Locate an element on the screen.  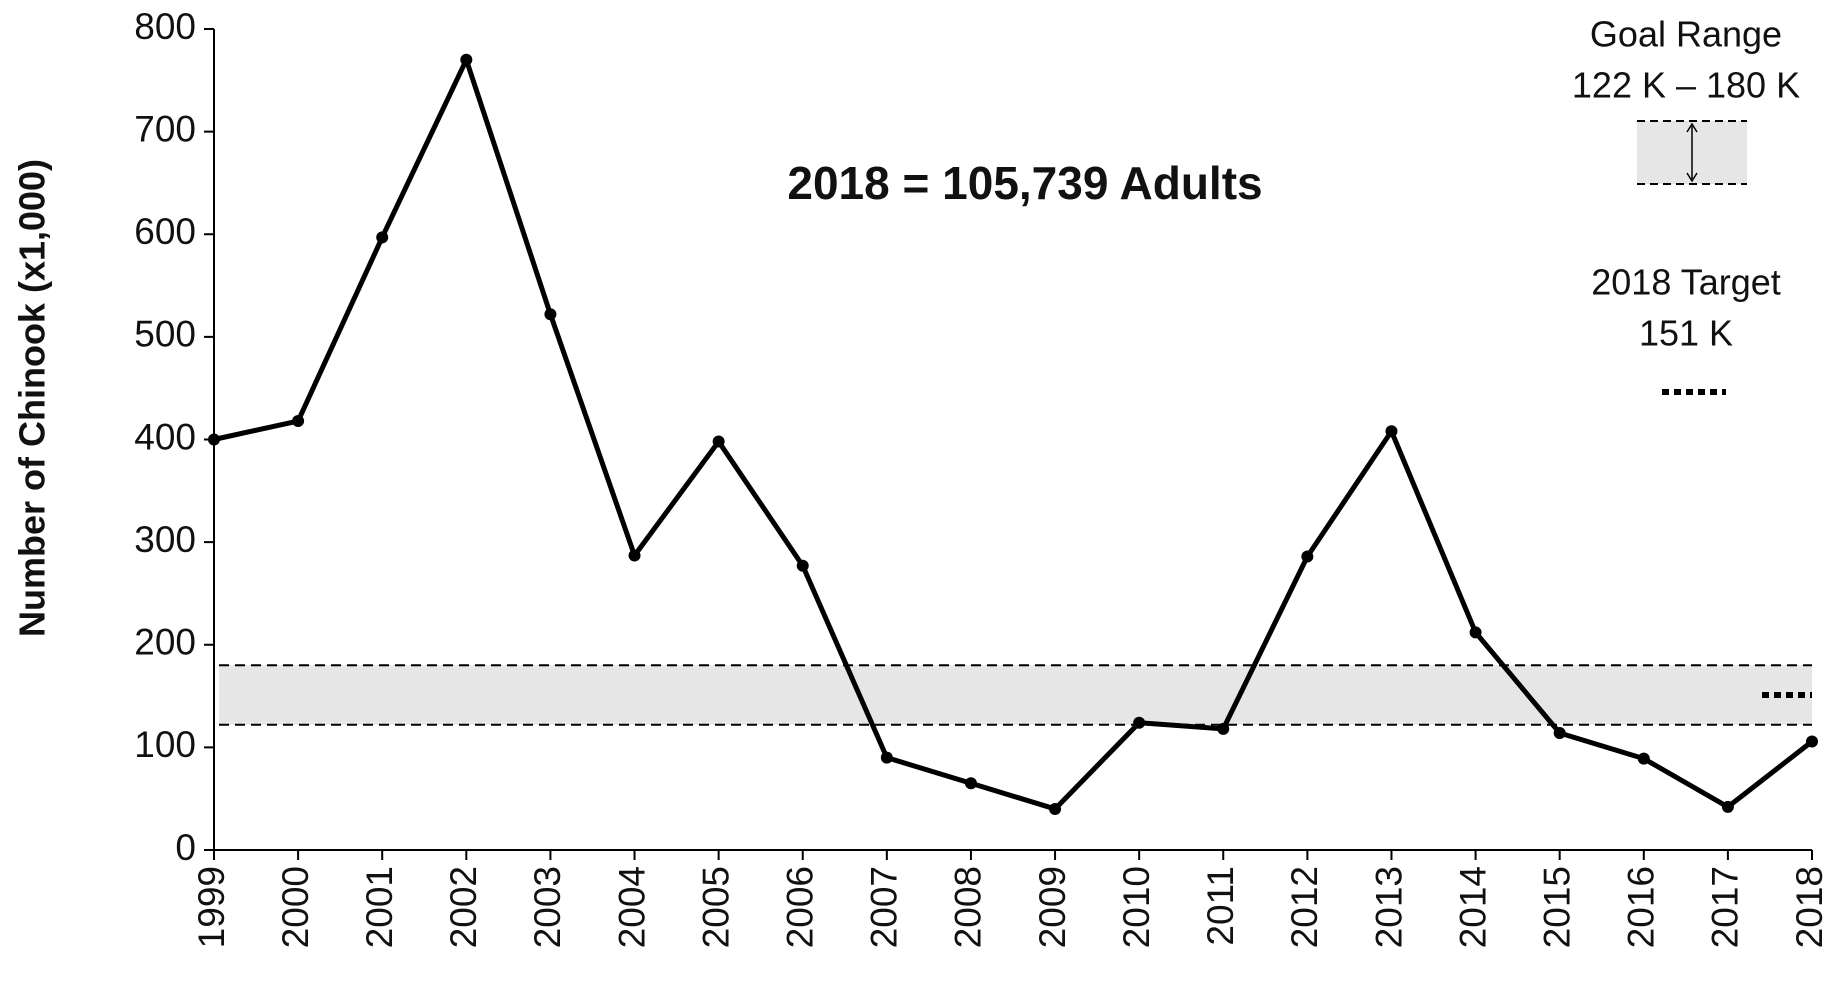
x-tick-label: 2006 is located at coordinates (800, 907).